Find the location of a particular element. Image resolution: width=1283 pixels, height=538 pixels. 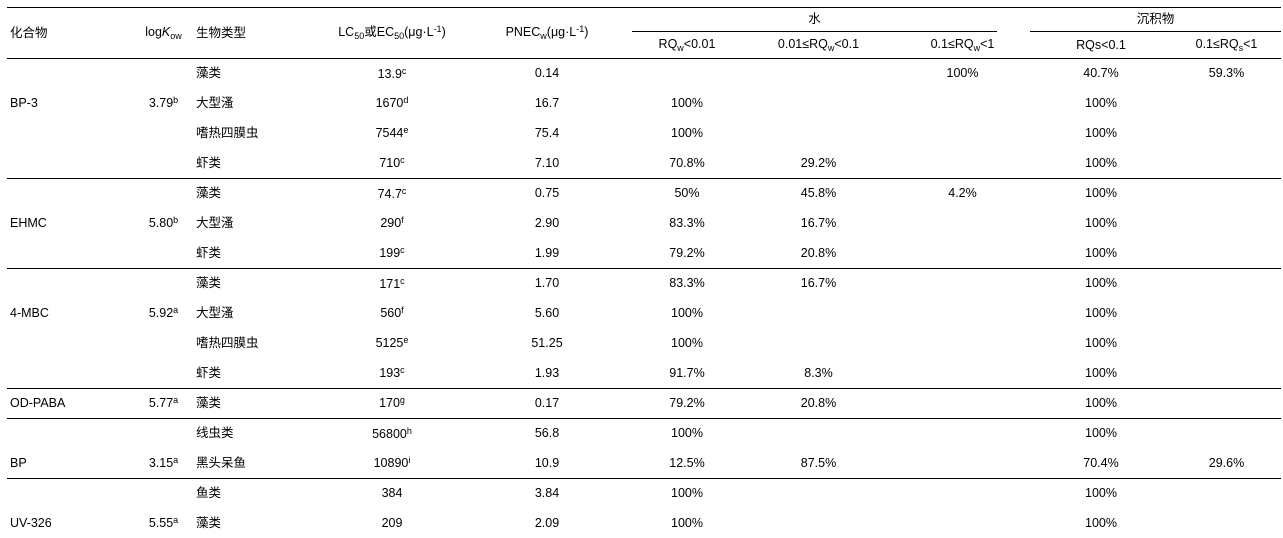

lc50-ec50-value: 199c is located at coordinates (392, 253).